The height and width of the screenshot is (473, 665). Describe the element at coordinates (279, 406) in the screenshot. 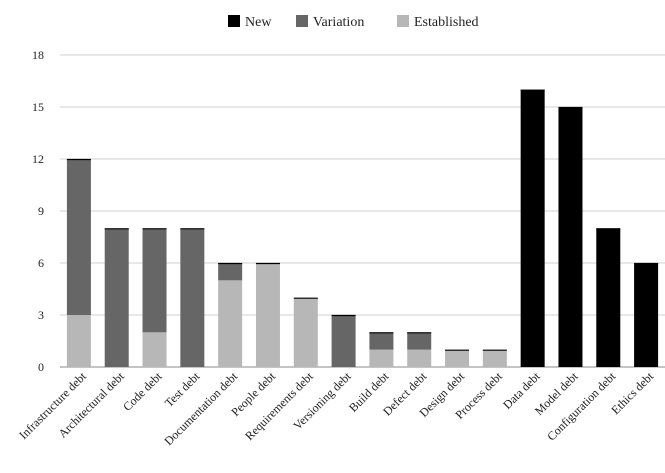

I see `x-tick-label: Requirements debt` at that location.